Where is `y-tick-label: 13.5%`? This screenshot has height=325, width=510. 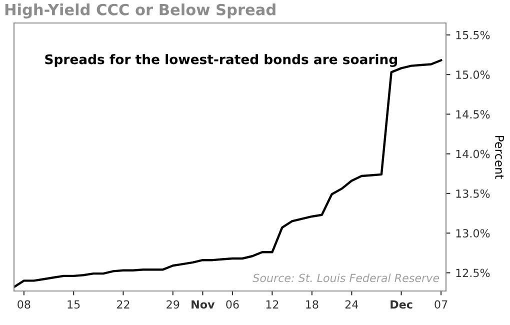
y-tick-label: 13.5% is located at coordinates (473, 193).